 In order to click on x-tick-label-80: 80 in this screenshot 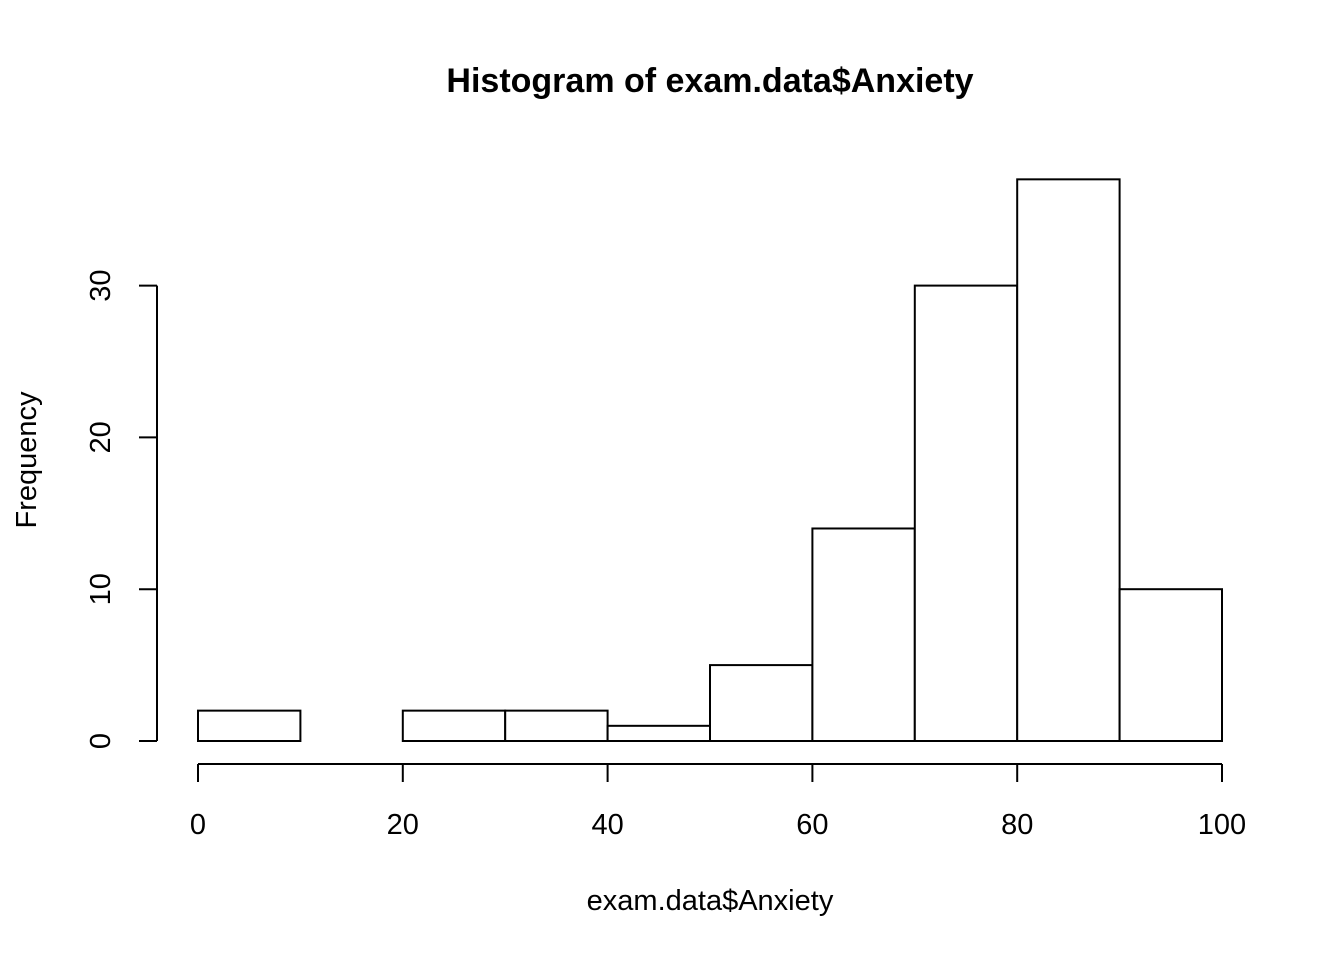, I will do `click(1017, 825)`.